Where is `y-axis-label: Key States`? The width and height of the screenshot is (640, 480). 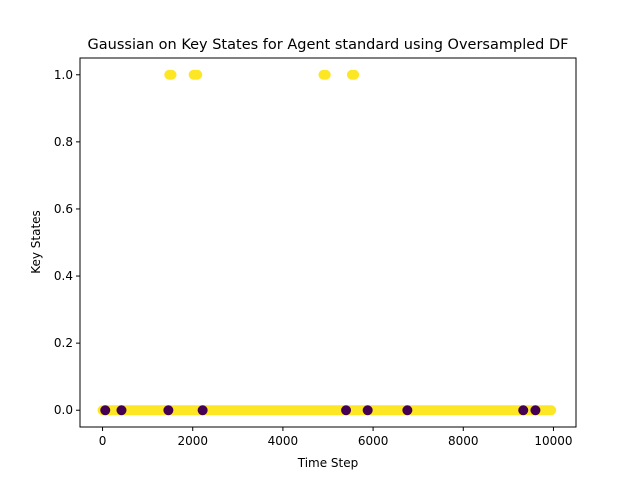
y-axis-label: Key States is located at coordinates (36, 242).